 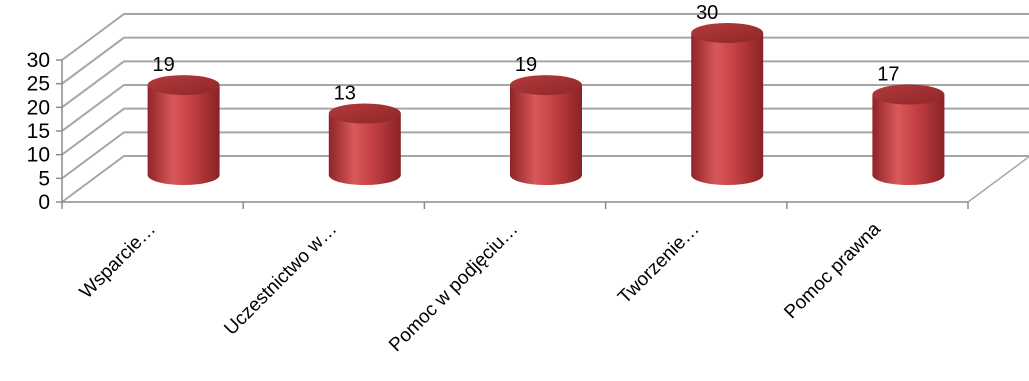 I want to click on data-label-3: 30, so click(x=707, y=13).